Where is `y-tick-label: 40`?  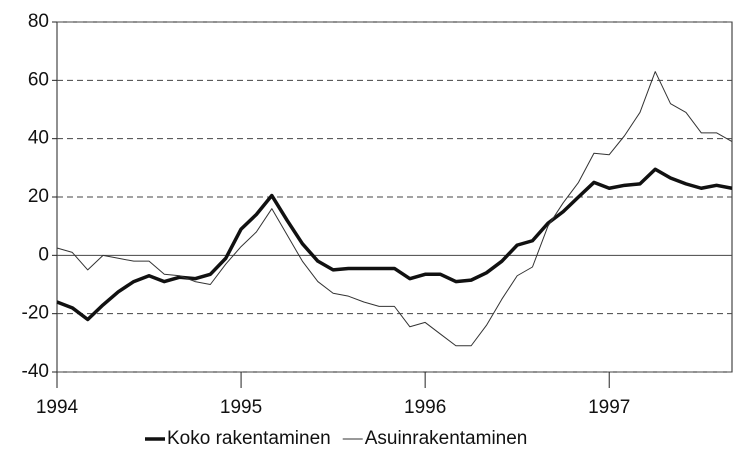
y-tick-label: 40 is located at coordinates (38, 138).